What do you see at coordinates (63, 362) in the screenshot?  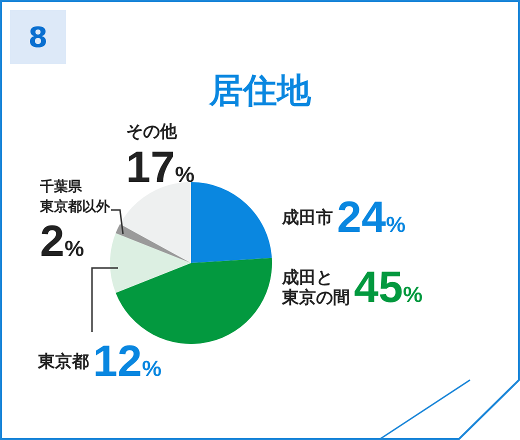 I see `slice-label: 東京都` at bounding box center [63, 362].